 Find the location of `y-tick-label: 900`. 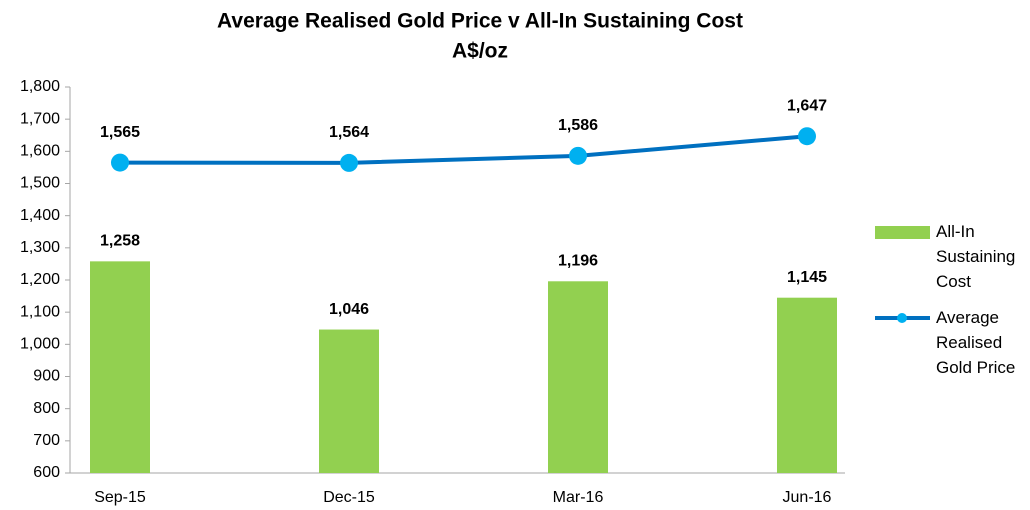

y-tick-label: 900 is located at coordinates (46, 376).